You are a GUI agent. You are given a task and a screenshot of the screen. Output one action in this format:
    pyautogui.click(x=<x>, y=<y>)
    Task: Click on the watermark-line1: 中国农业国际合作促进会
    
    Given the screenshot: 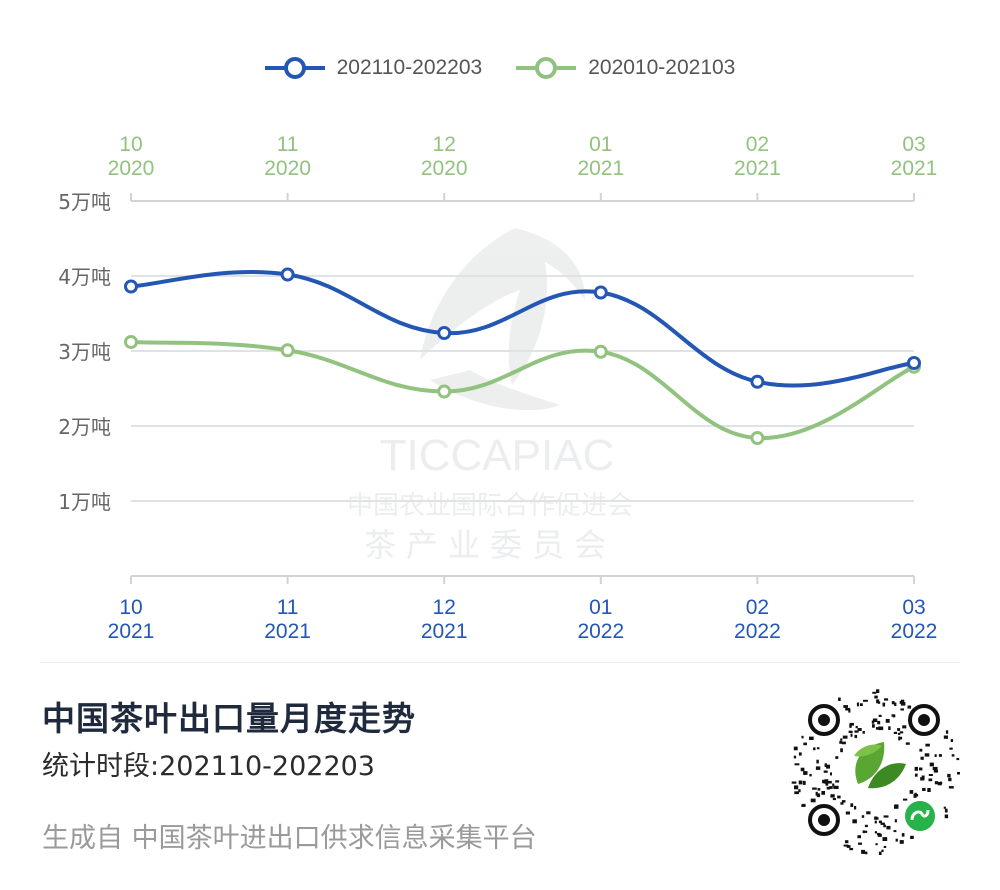 What is the action you would take?
    pyautogui.click(x=490, y=506)
    